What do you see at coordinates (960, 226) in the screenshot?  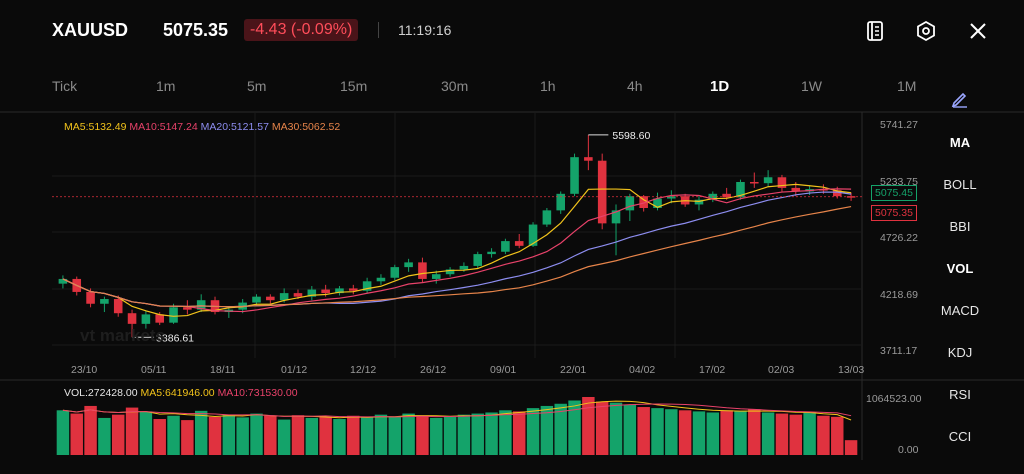 I see `indicator-bbi: BBI` at bounding box center [960, 226].